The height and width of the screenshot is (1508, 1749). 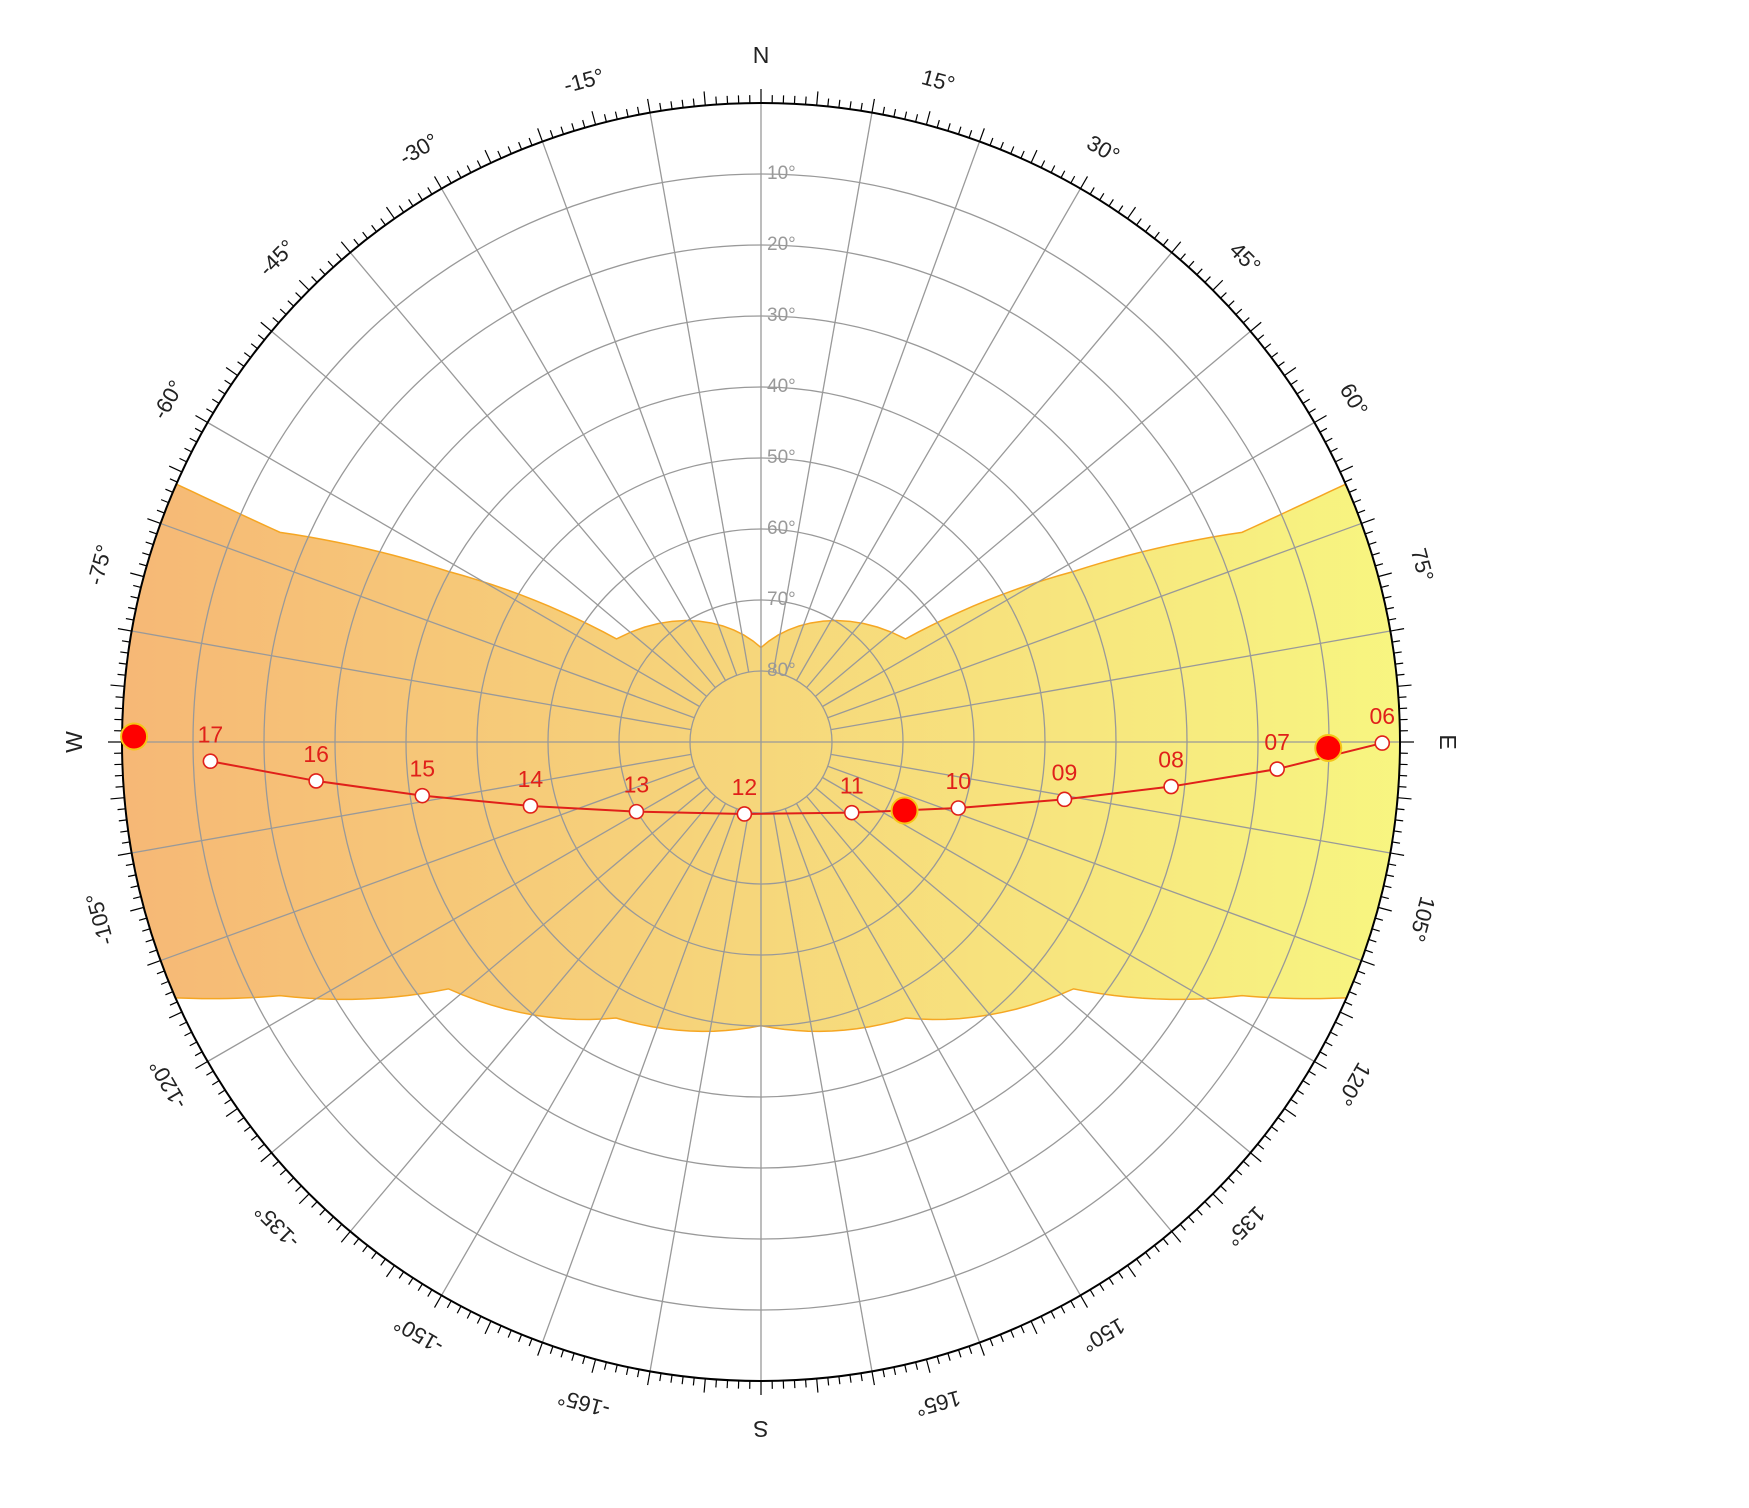 I want to click on azimuth-label: -135°, so click(x=276, y=1226).